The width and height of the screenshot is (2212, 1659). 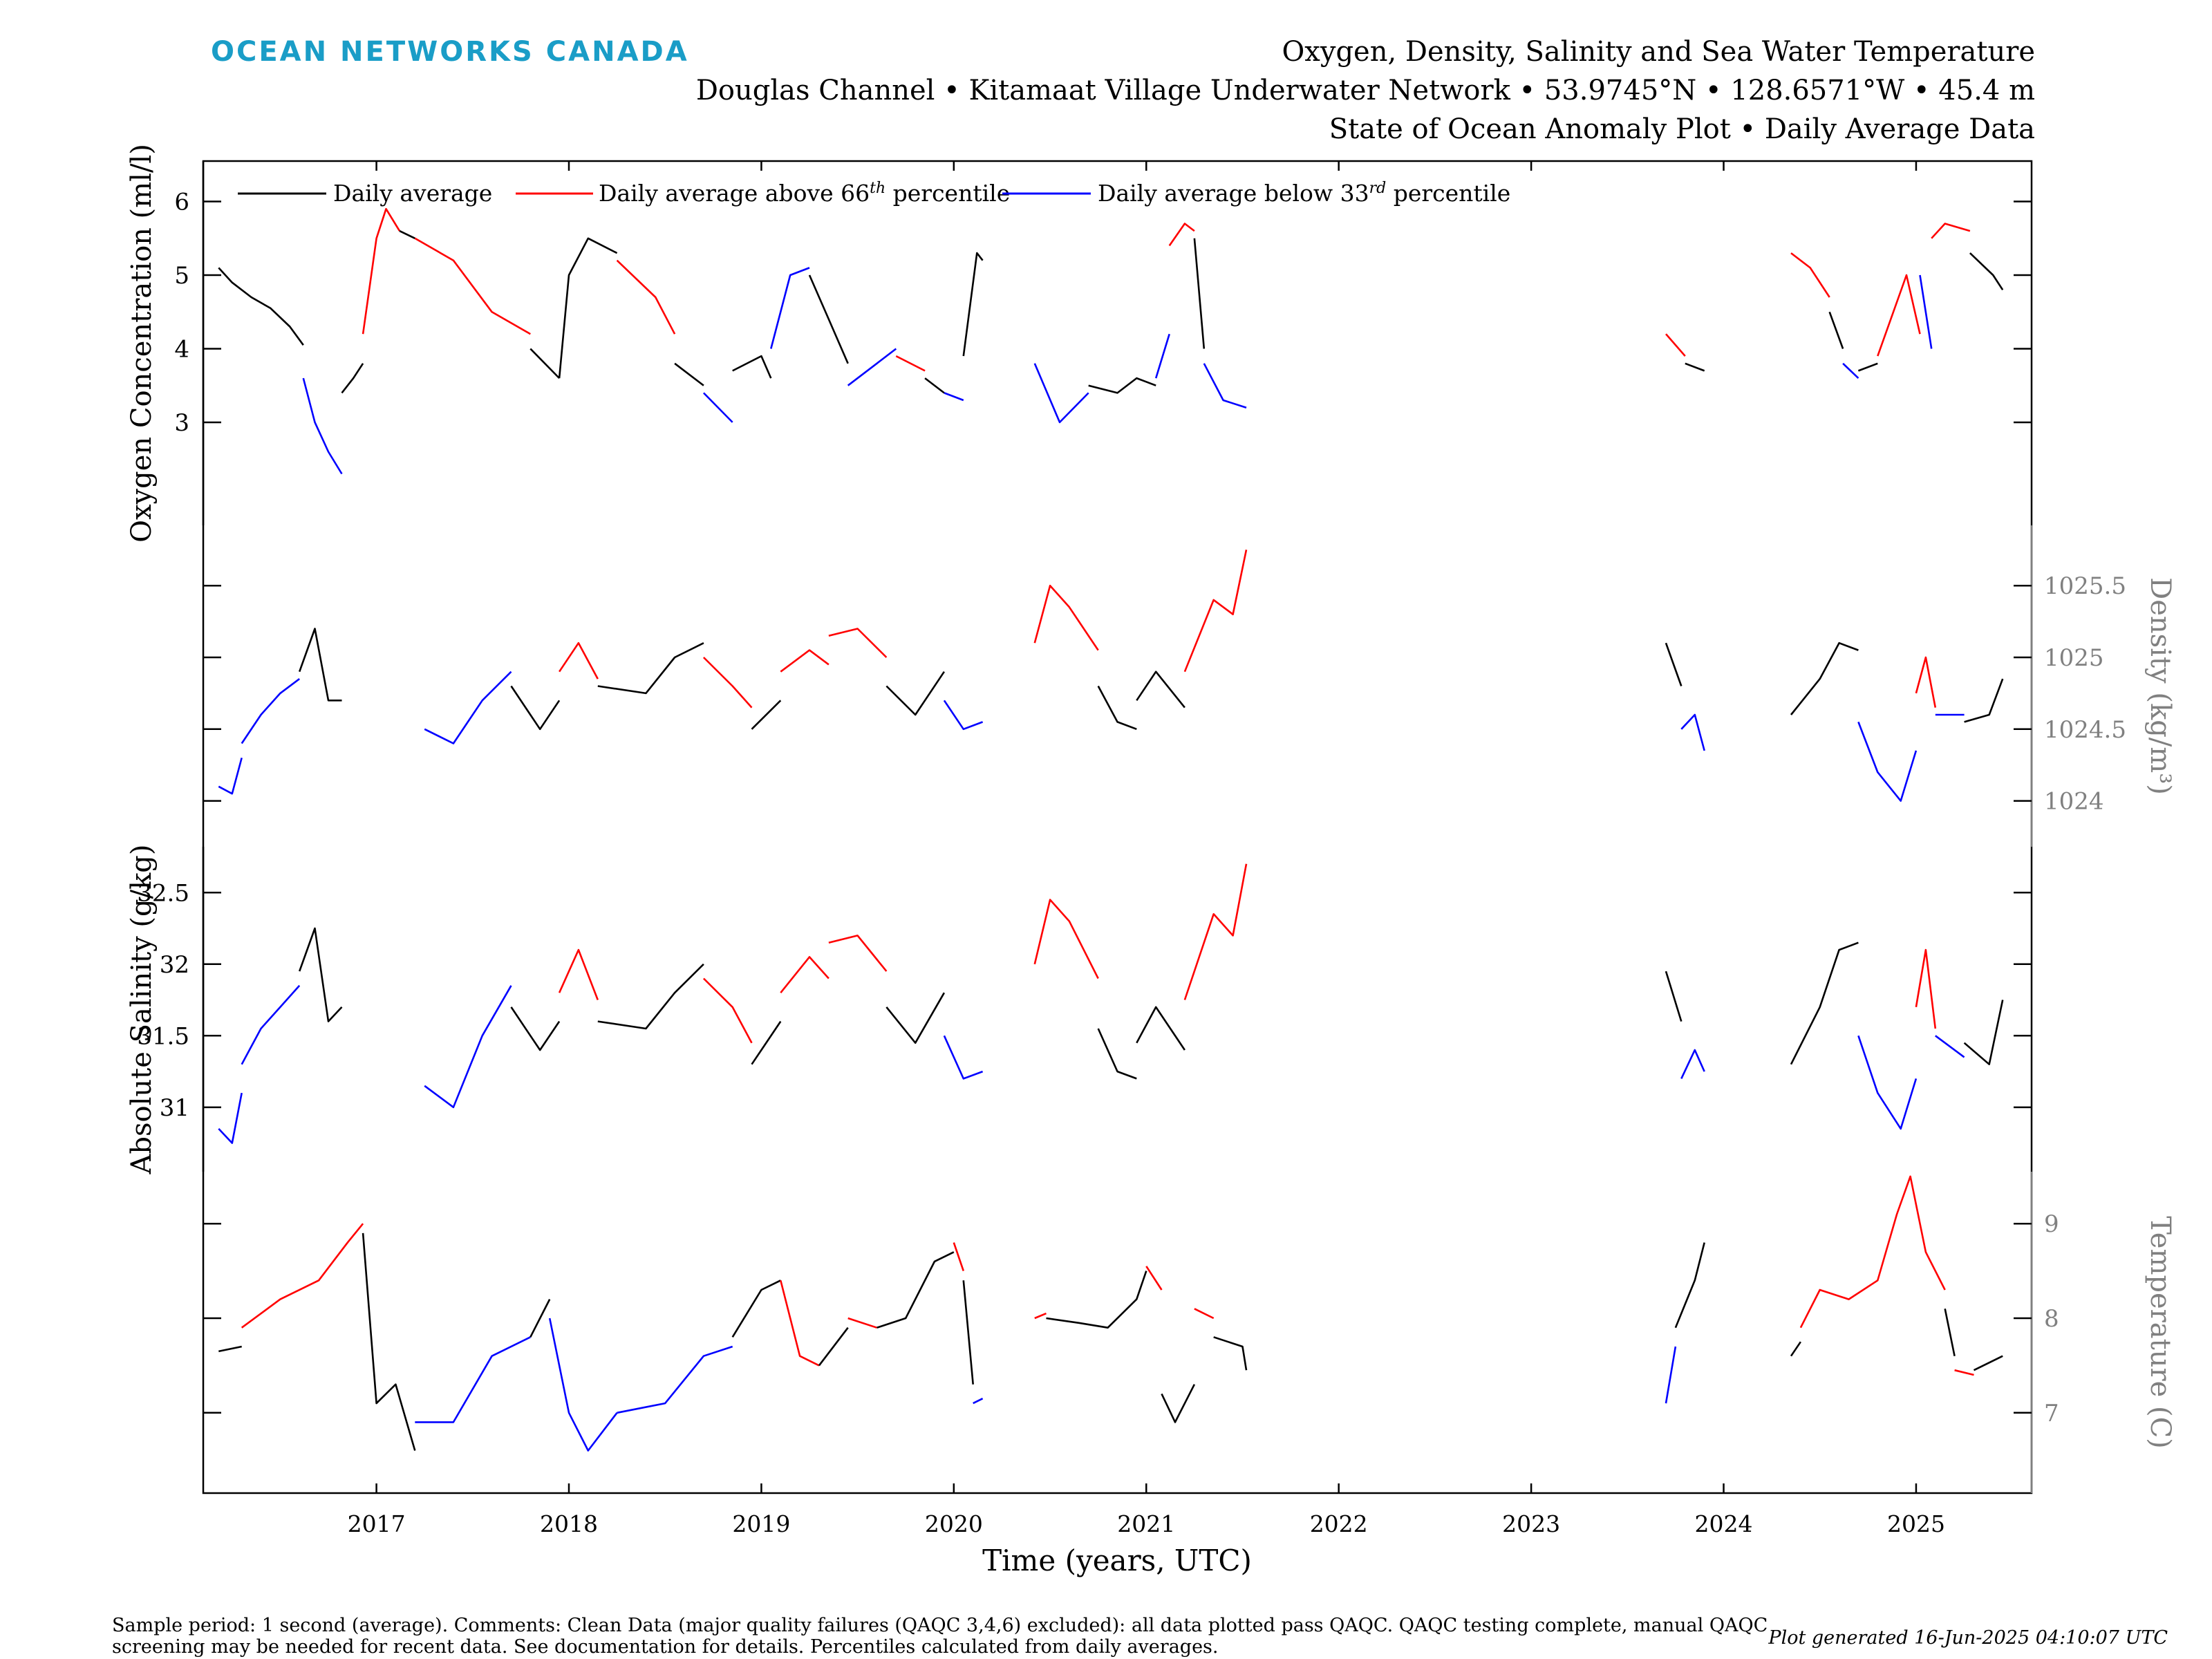 I want to click on density-y-tick-label: 1024, so click(x=2074, y=802).